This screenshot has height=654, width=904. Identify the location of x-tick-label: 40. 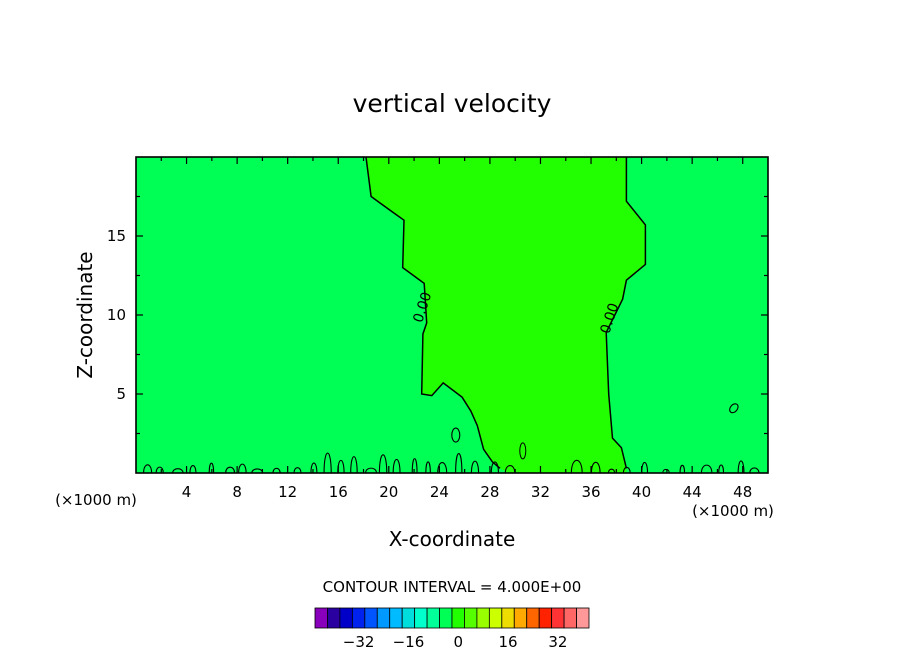
(641, 492).